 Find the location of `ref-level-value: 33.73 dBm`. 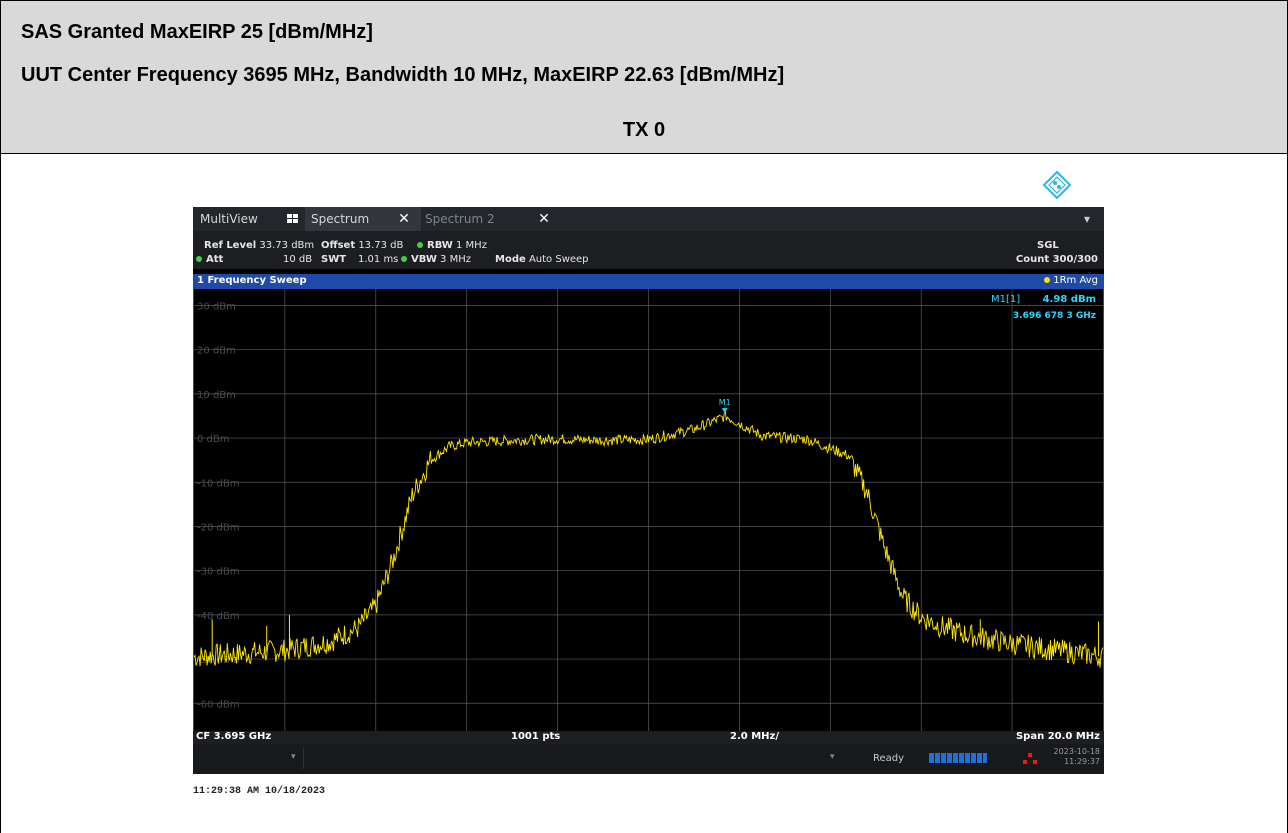

ref-level-value: 33.73 dBm is located at coordinates (287, 245).